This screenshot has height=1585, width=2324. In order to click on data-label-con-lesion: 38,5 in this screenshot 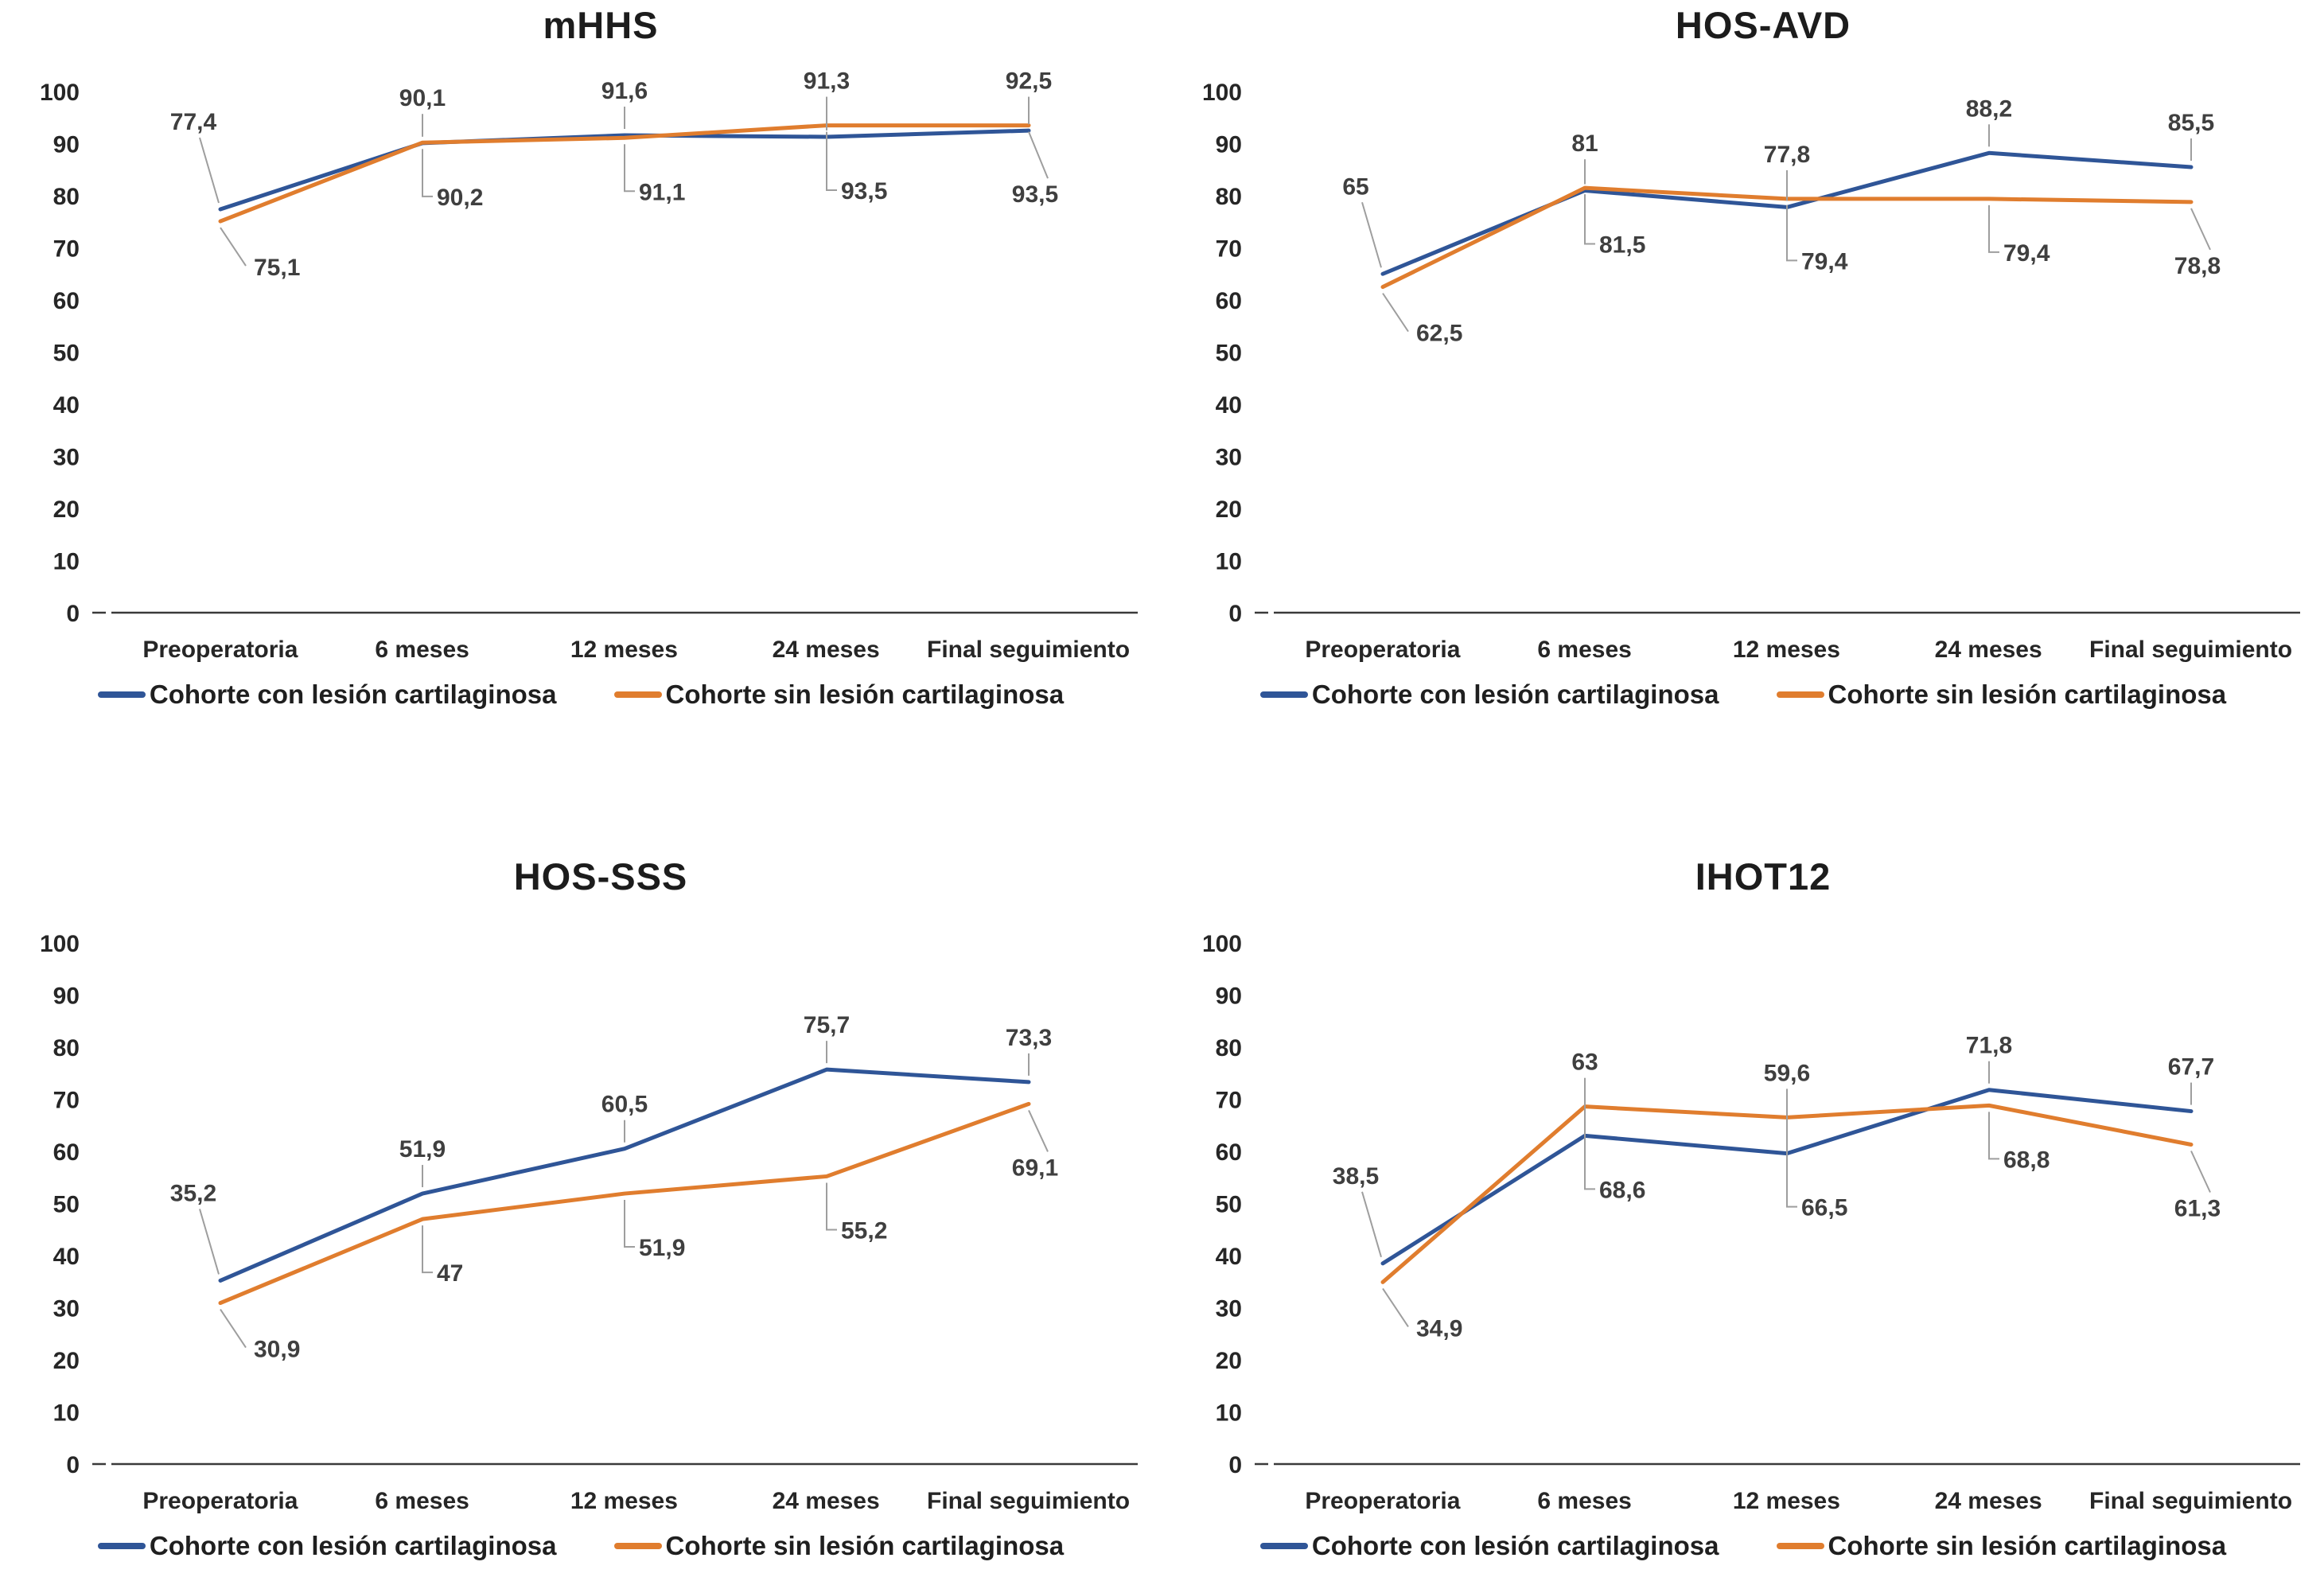, I will do `click(1356, 1176)`.